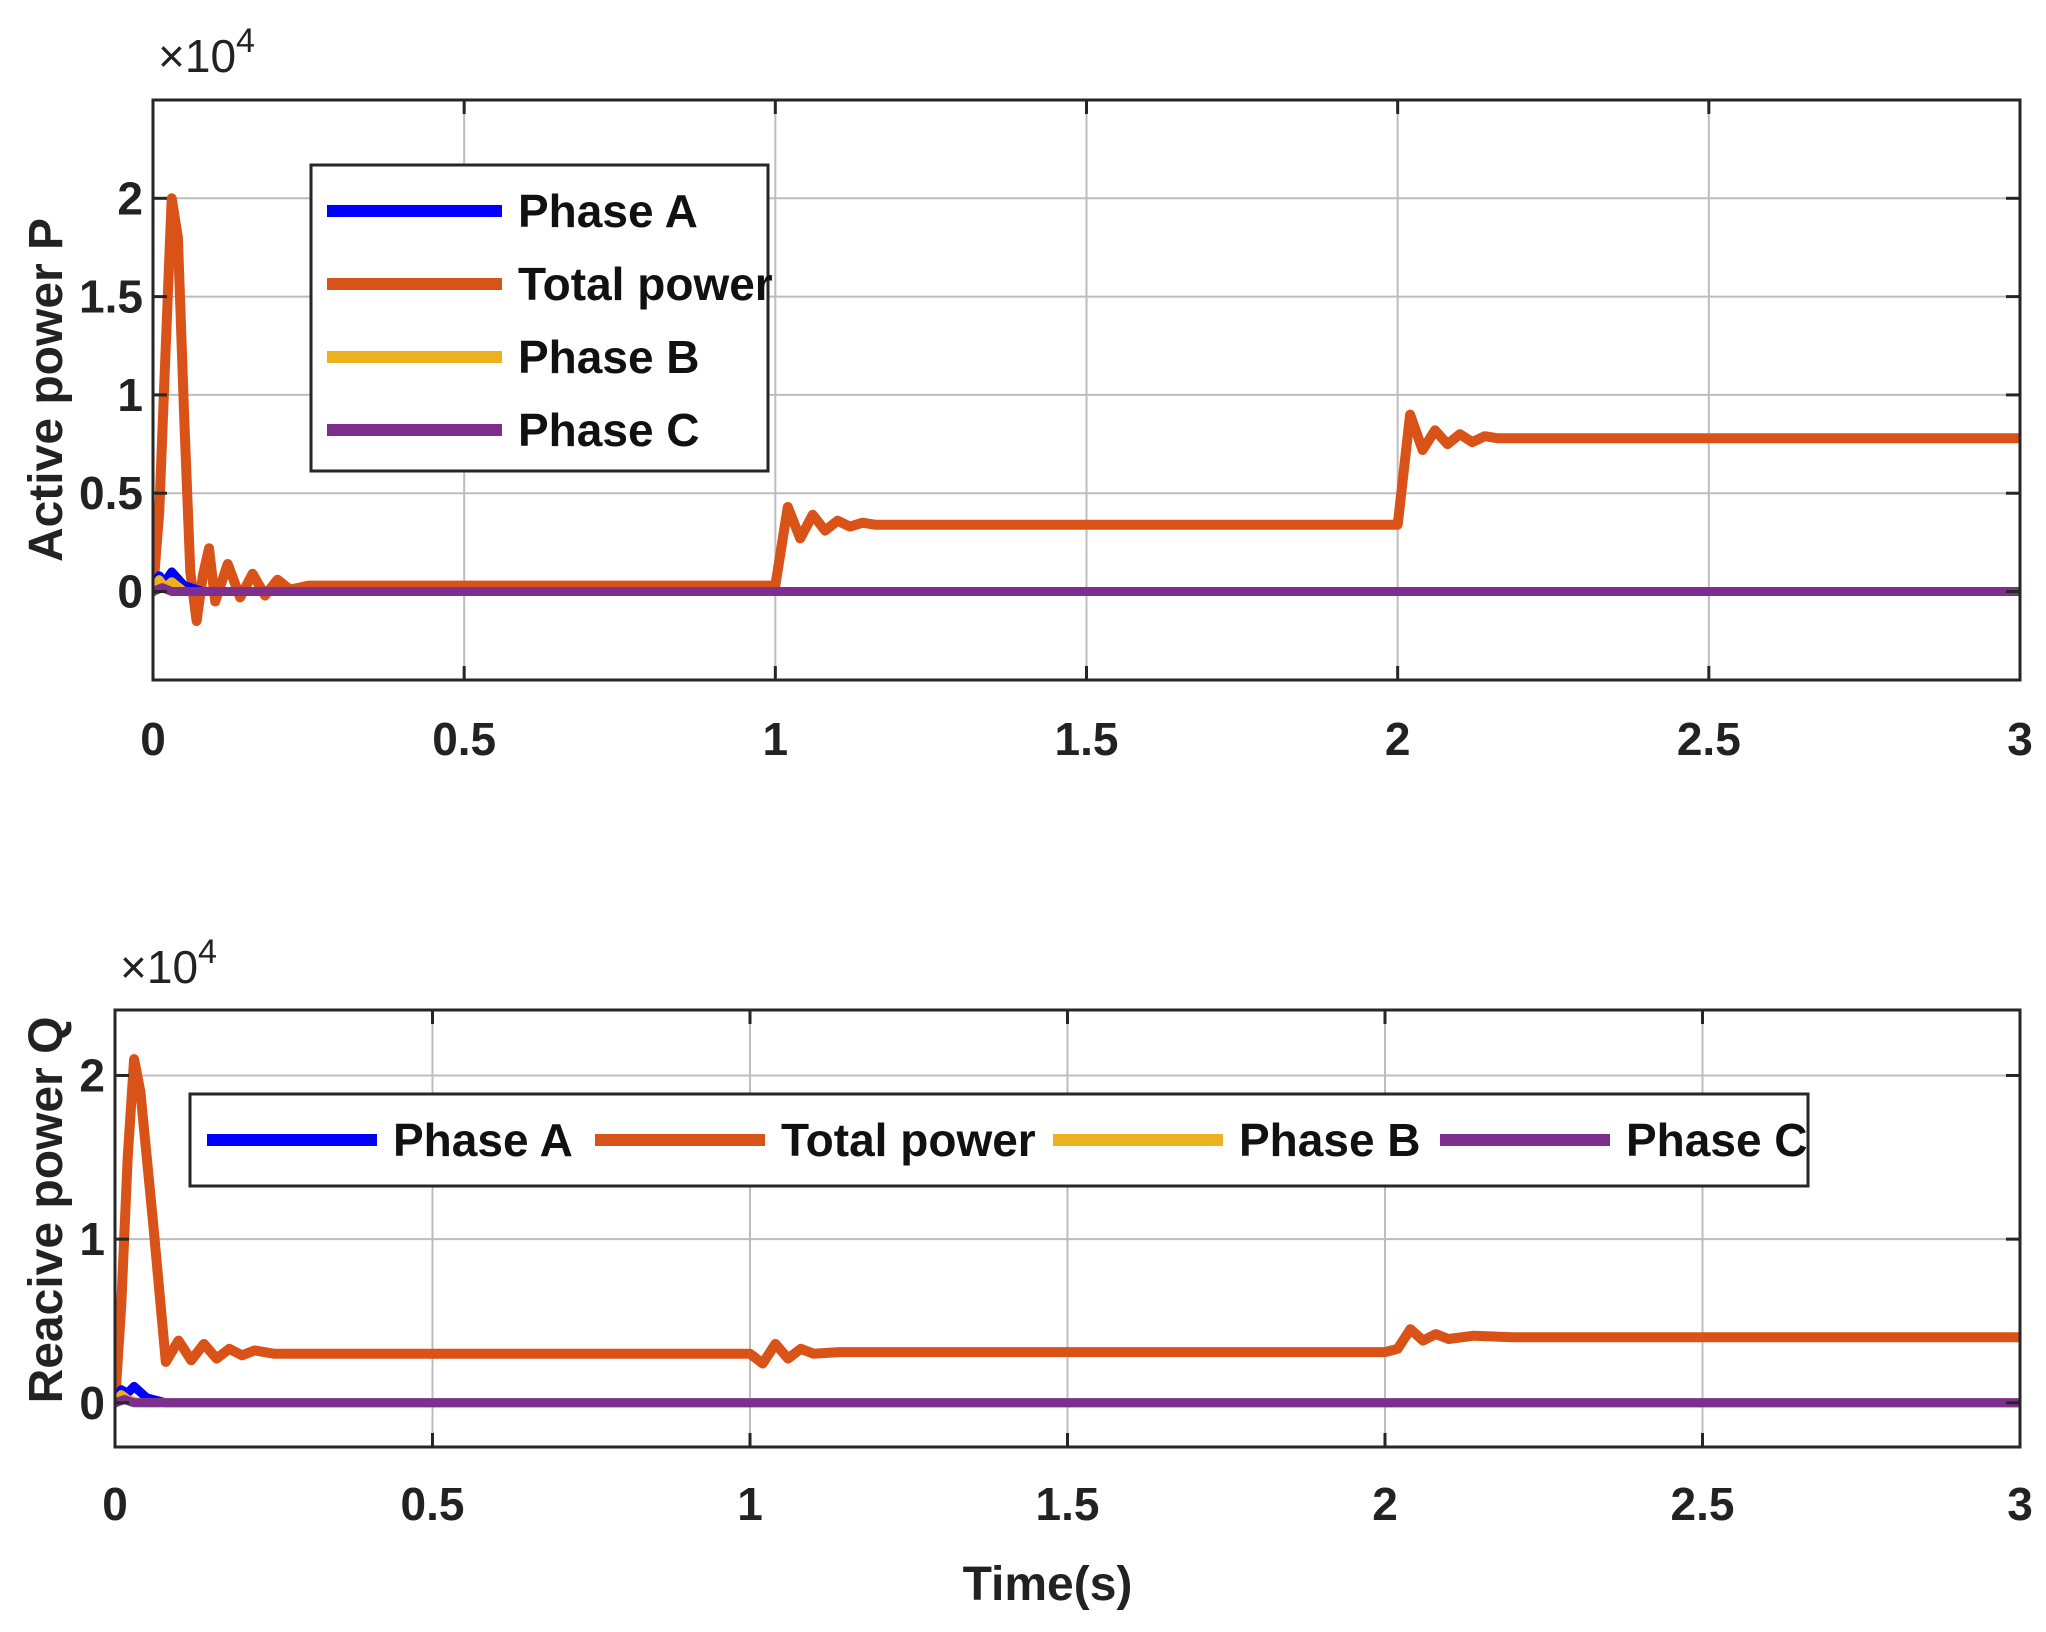  What do you see at coordinates (1048, 1584) in the screenshot?
I see `x-axis-title: Time(s)` at bounding box center [1048, 1584].